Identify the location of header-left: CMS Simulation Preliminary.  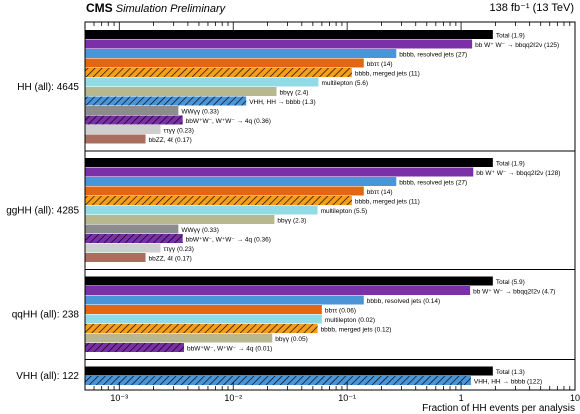
(155, 8).